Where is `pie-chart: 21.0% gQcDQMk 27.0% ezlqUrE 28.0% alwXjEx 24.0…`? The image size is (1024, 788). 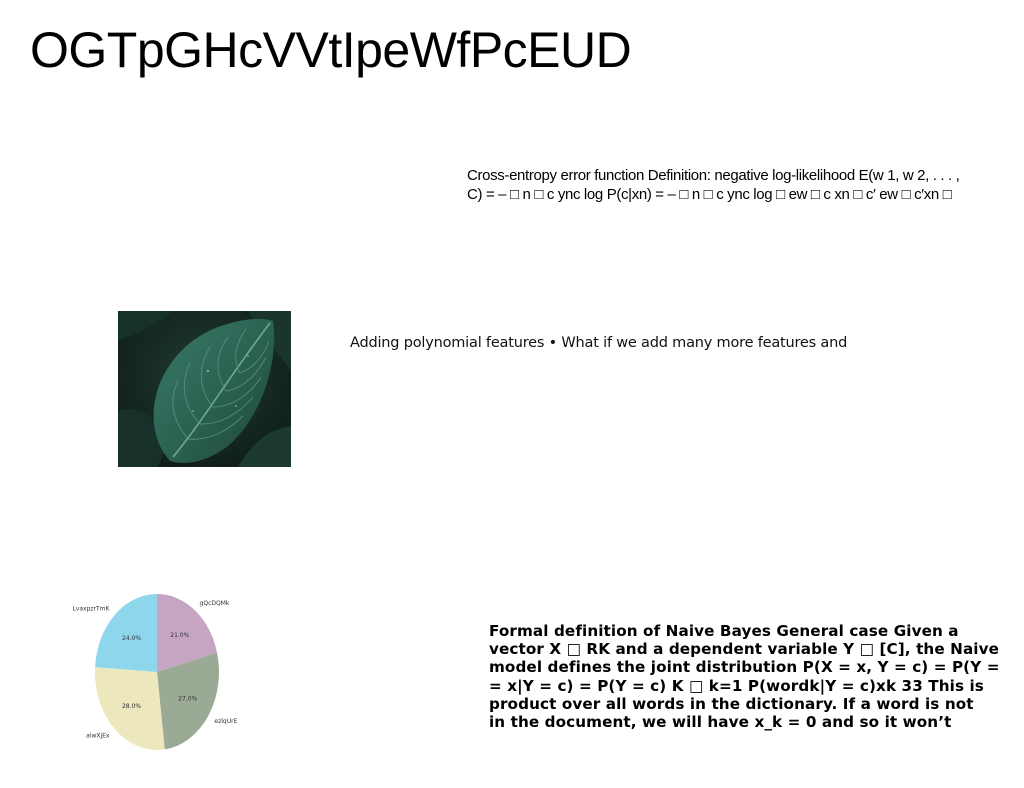
pie-chart: 21.0% gQcDQMk 27.0% ezlqUrE 28.0% alwXjEx 24.0… is located at coordinates (160, 675).